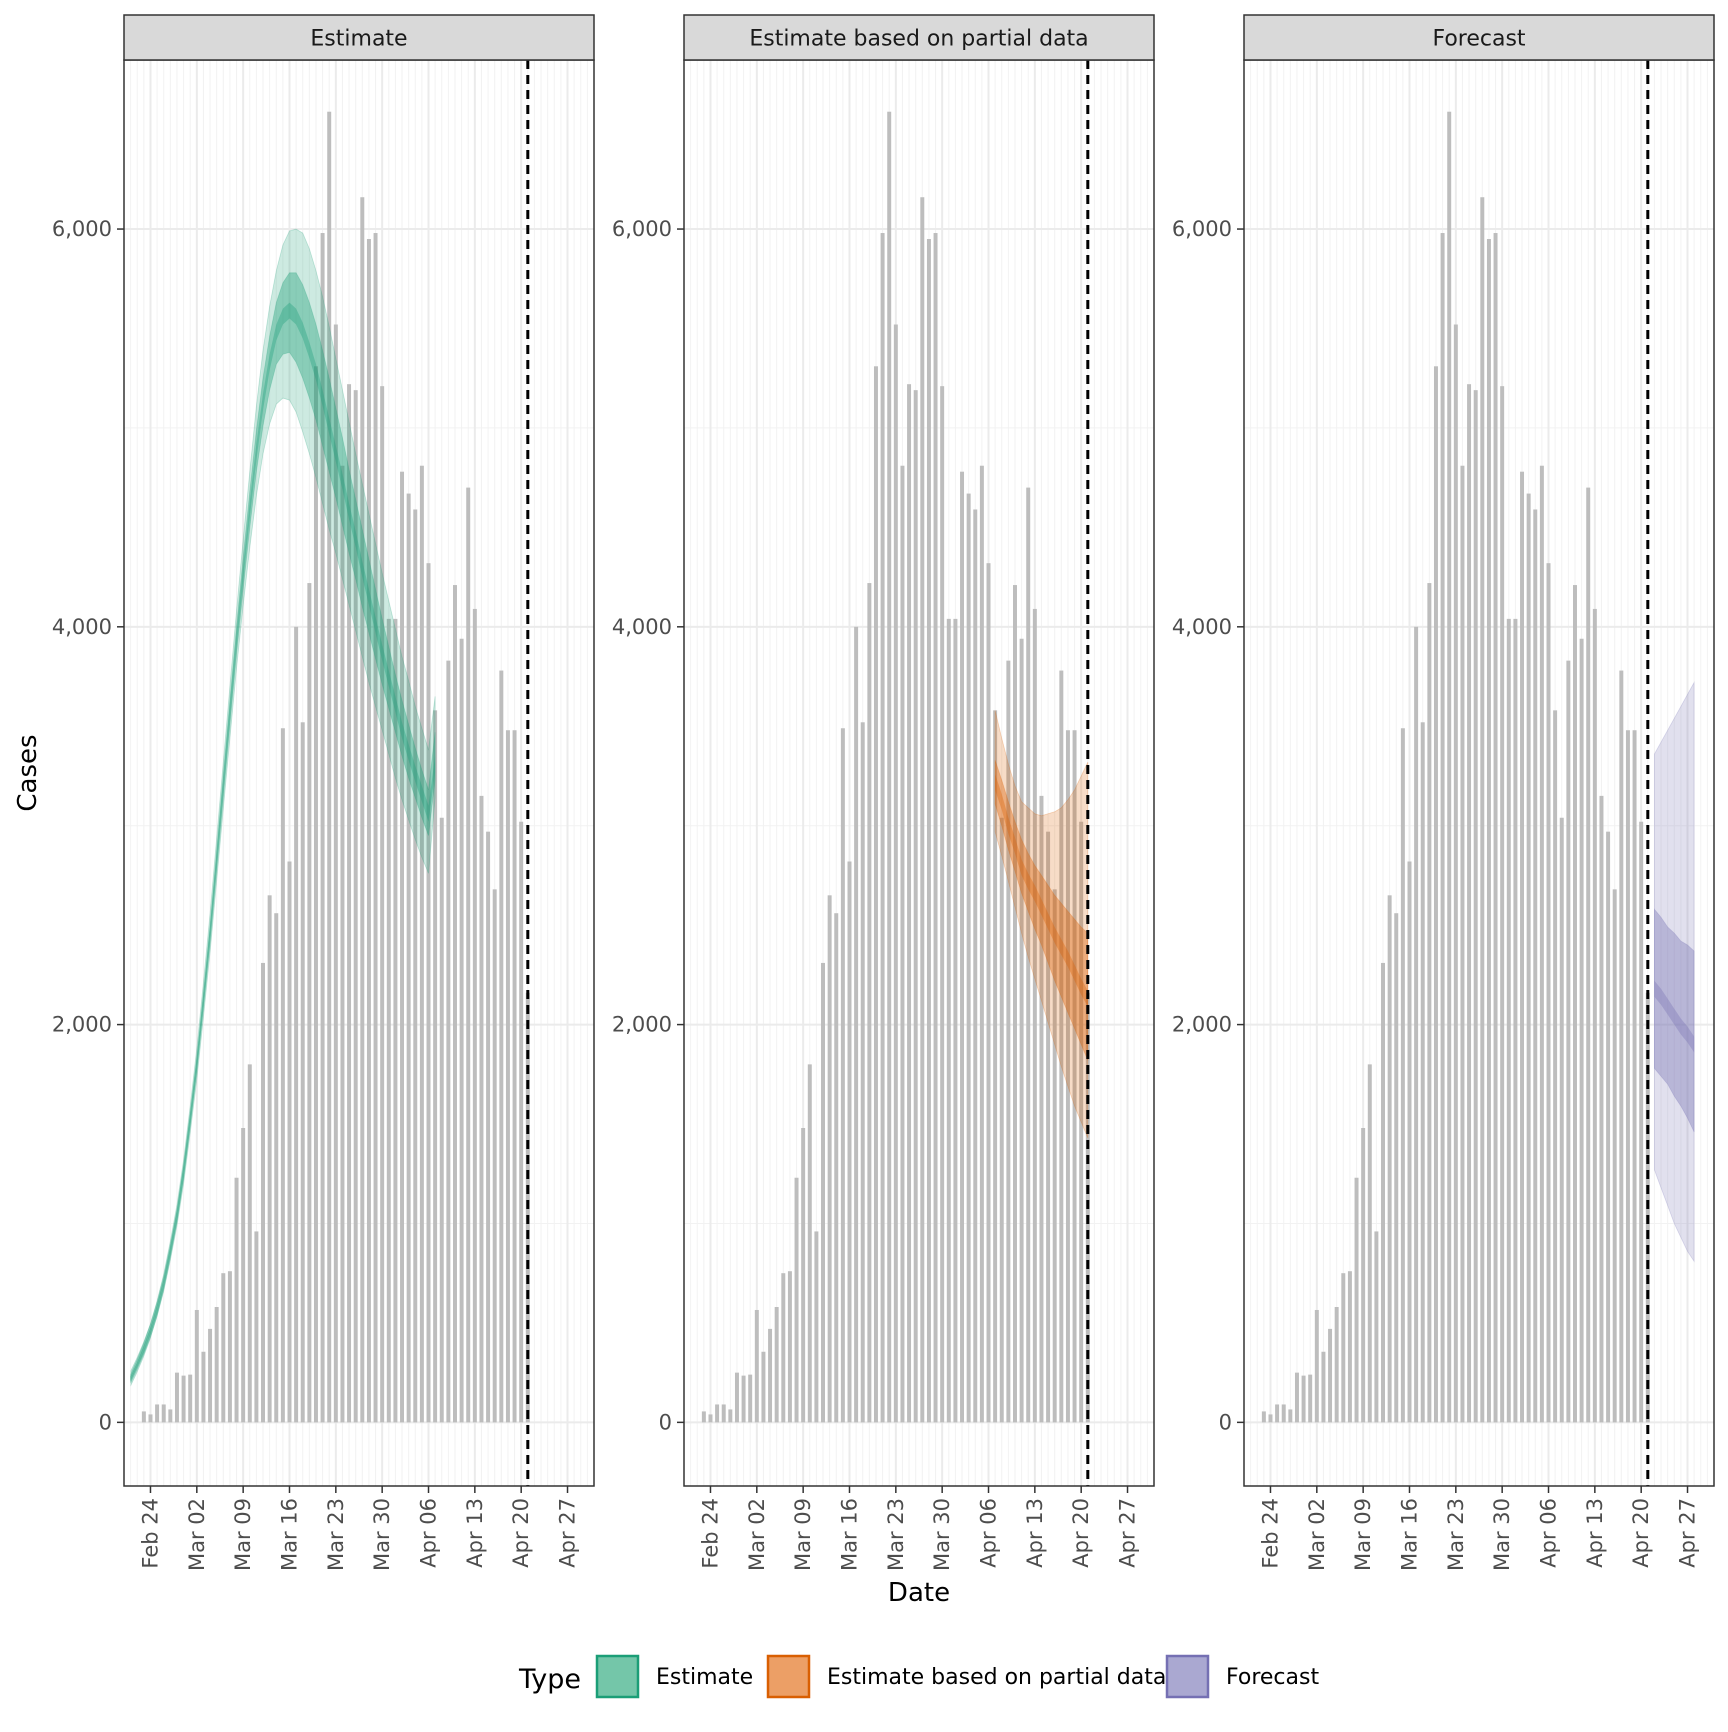 The height and width of the screenshot is (1732, 1728). What do you see at coordinates (1595, 1533) in the screenshot?
I see `x-tick-label: Apr 13` at bounding box center [1595, 1533].